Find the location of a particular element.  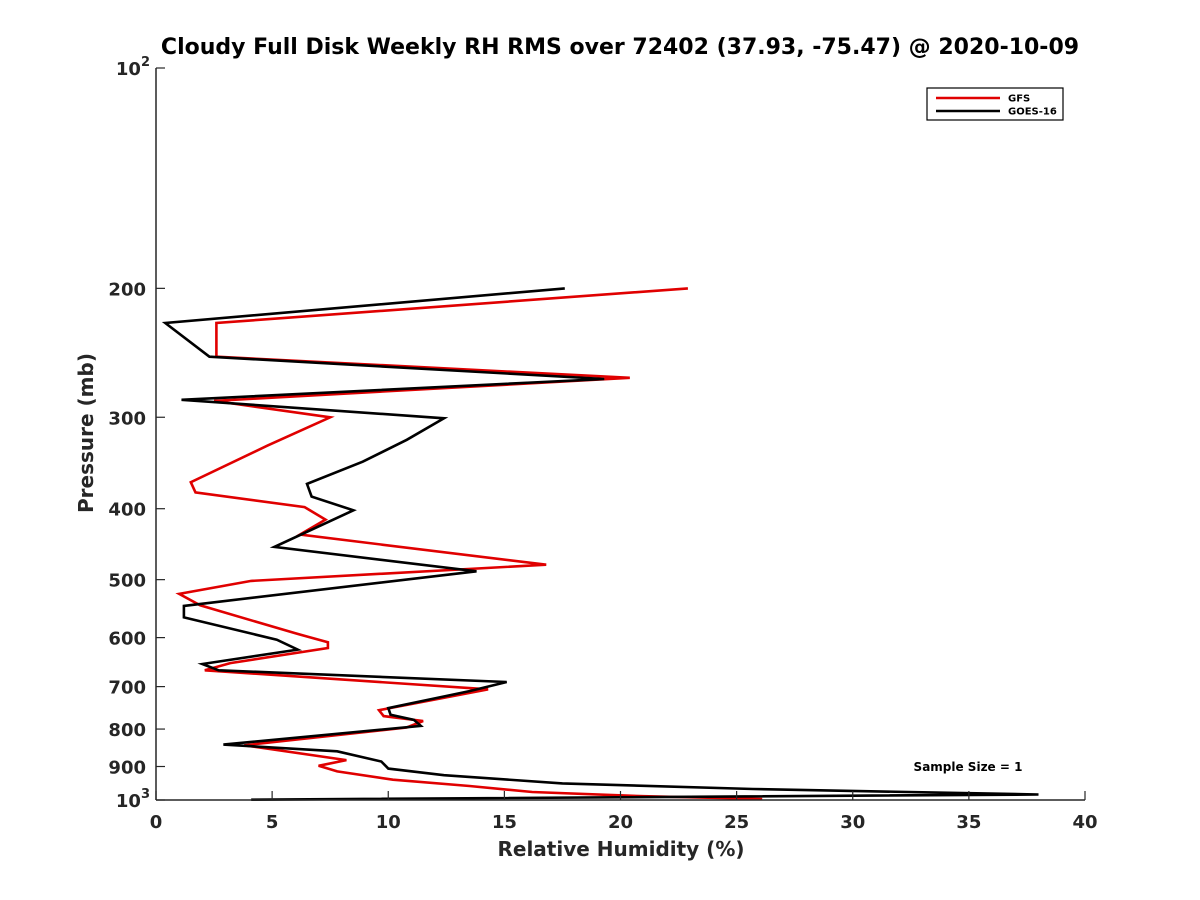

x-tick-label: 20 is located at coordinates (620, 822).